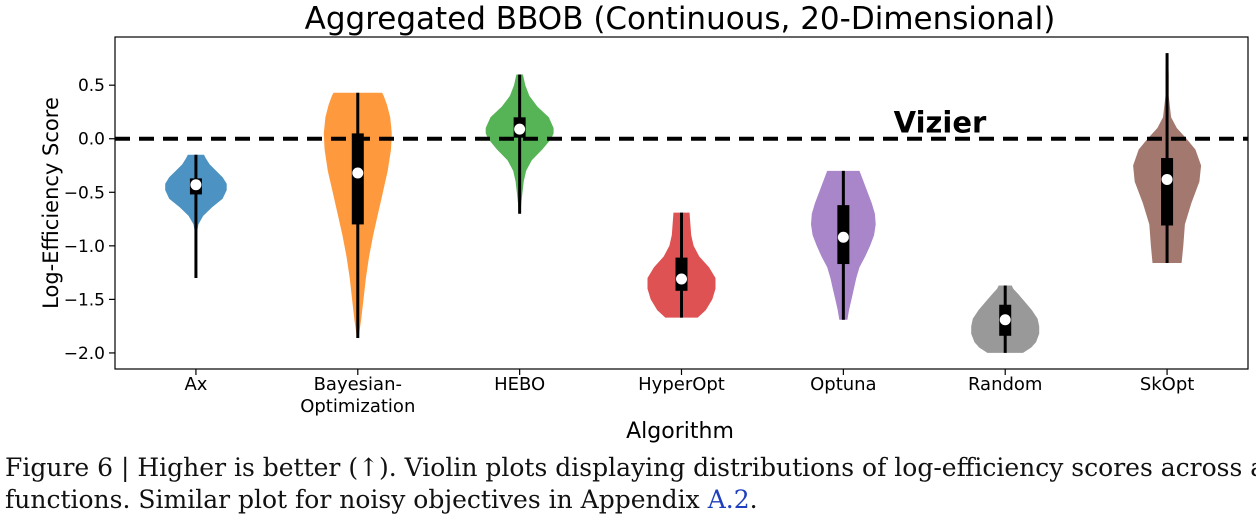 The image size is (1256, 520). What do you see at coordinates (681, 123) in the screenshot?
I see `reference-line: Vizier` at bounding box center [681, 123].